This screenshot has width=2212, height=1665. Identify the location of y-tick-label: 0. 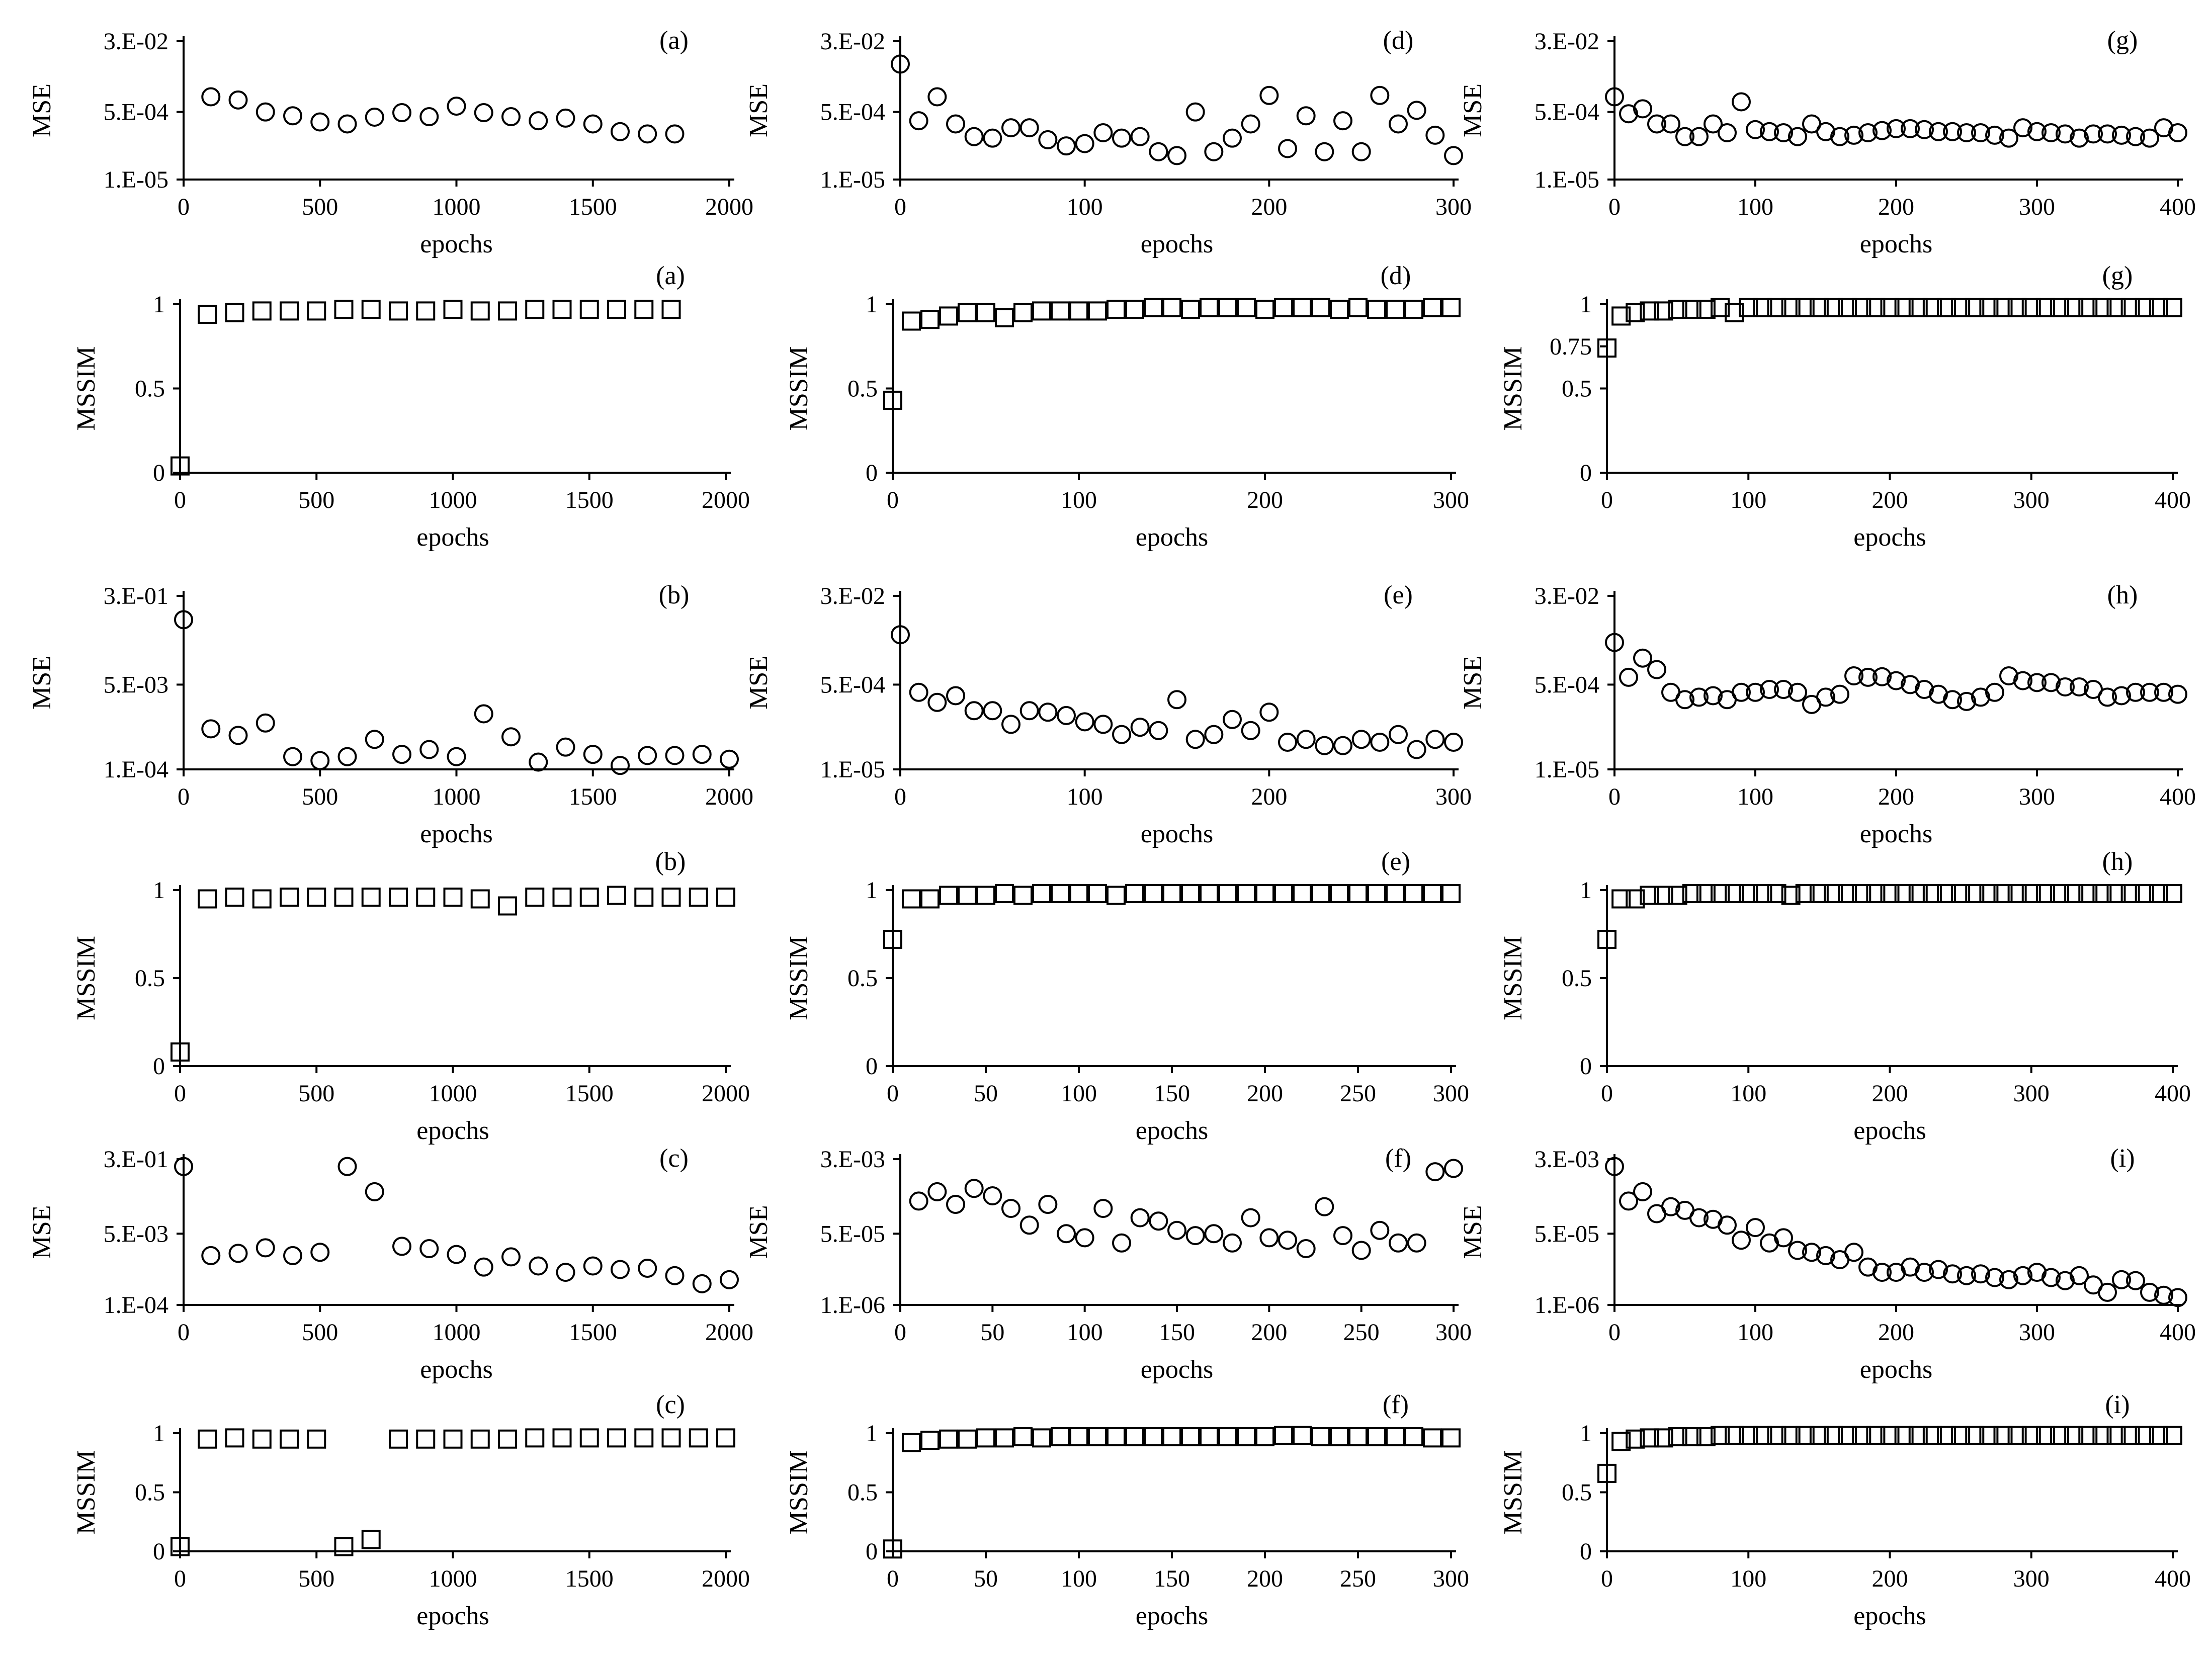
(872, 473).